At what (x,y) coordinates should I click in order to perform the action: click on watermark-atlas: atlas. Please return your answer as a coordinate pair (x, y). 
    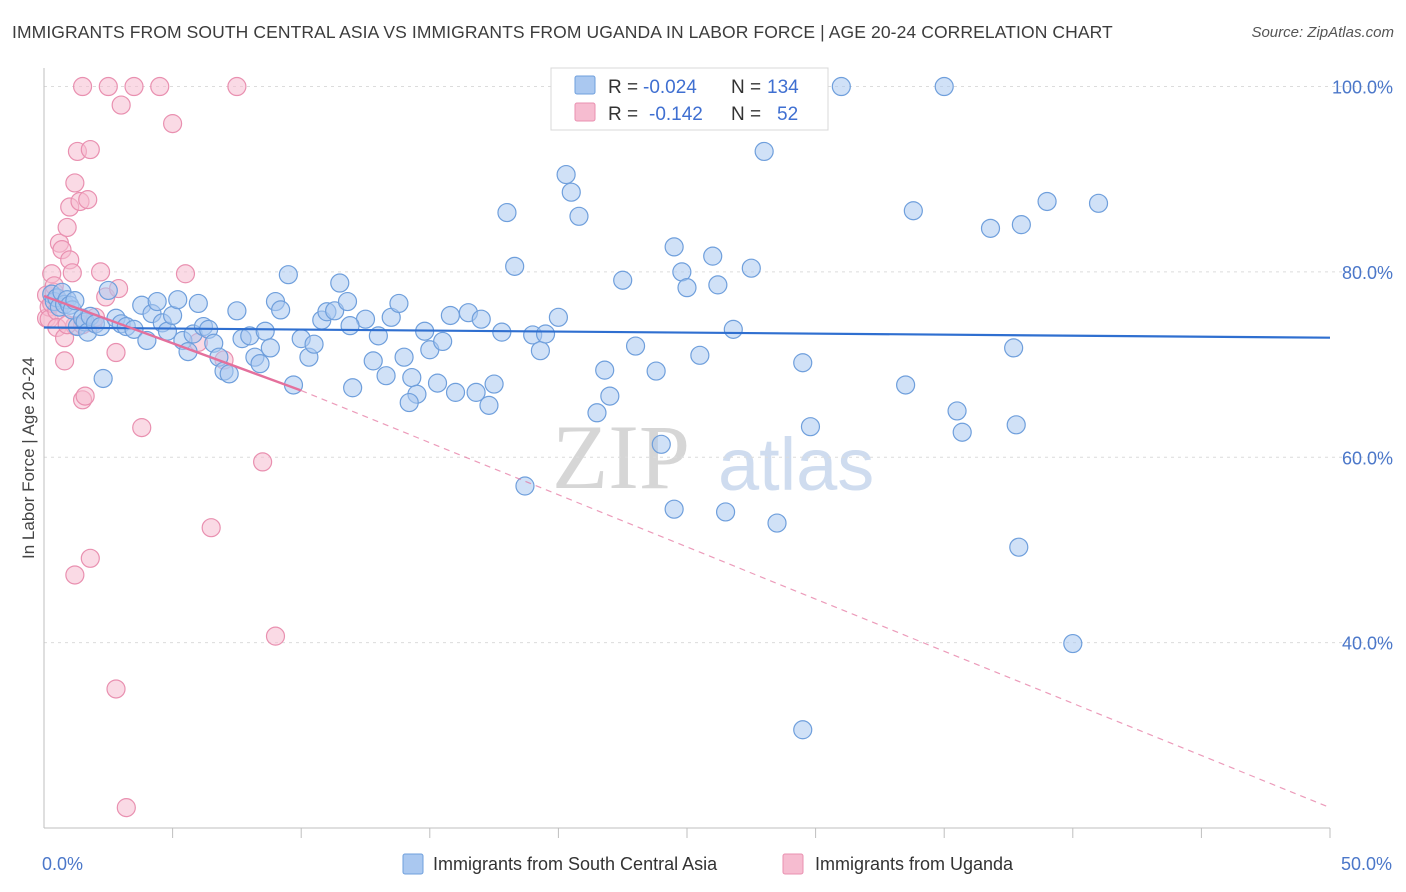
    Looking at the image, I should click on (796, 464).